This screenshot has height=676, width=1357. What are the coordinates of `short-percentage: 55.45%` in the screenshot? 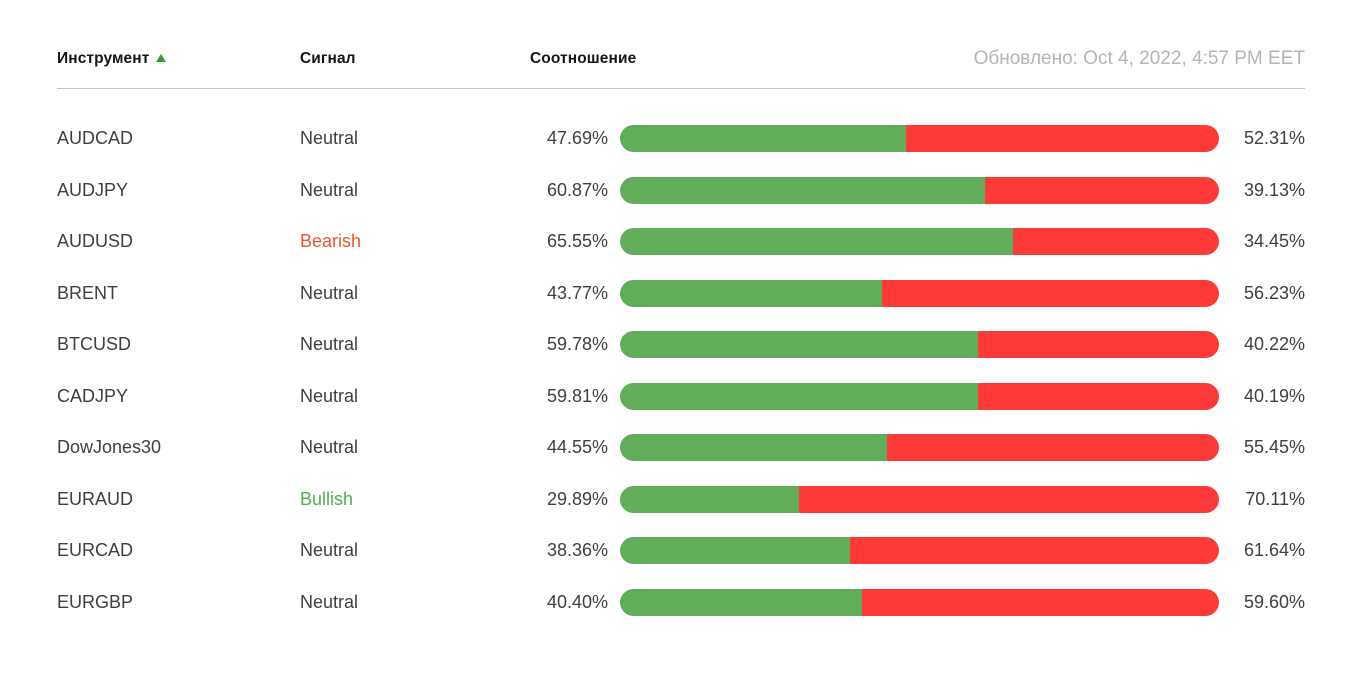 It's located at (1274, 447).